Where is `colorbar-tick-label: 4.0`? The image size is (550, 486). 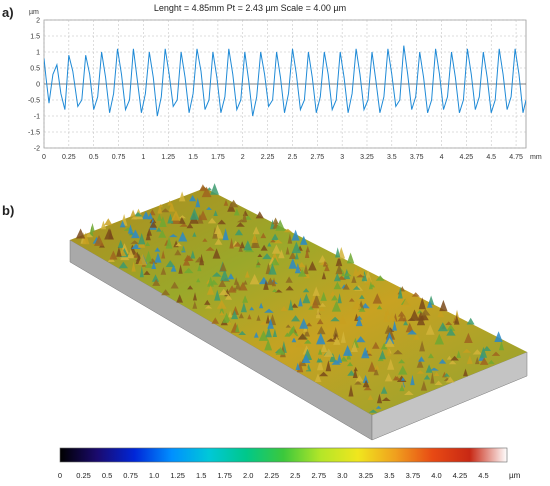
colorbar-tick-label: 4.0 is located at coordinates (436, 475).